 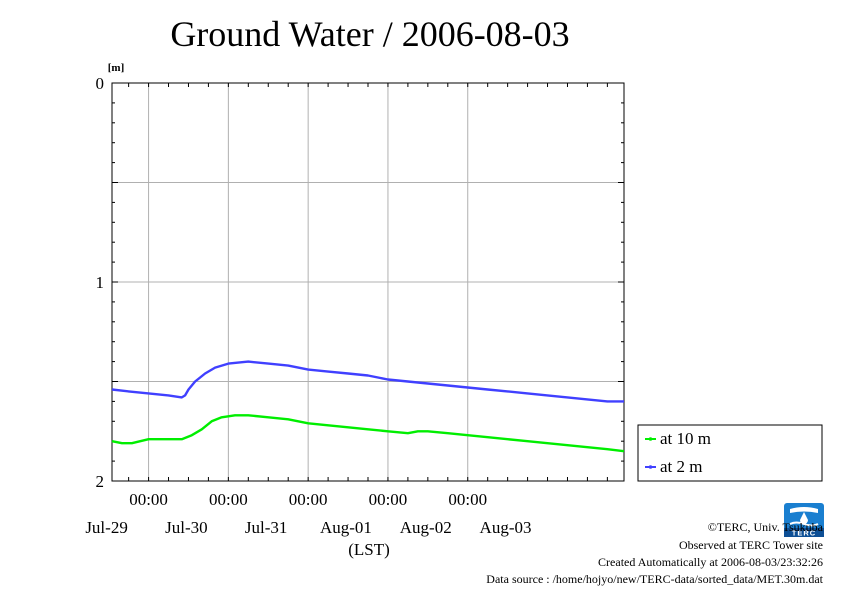 What do you see at coordinates (100, 83) in the screenshot?
I see `y-tick-label: 0` at bounding box center [100, 83].